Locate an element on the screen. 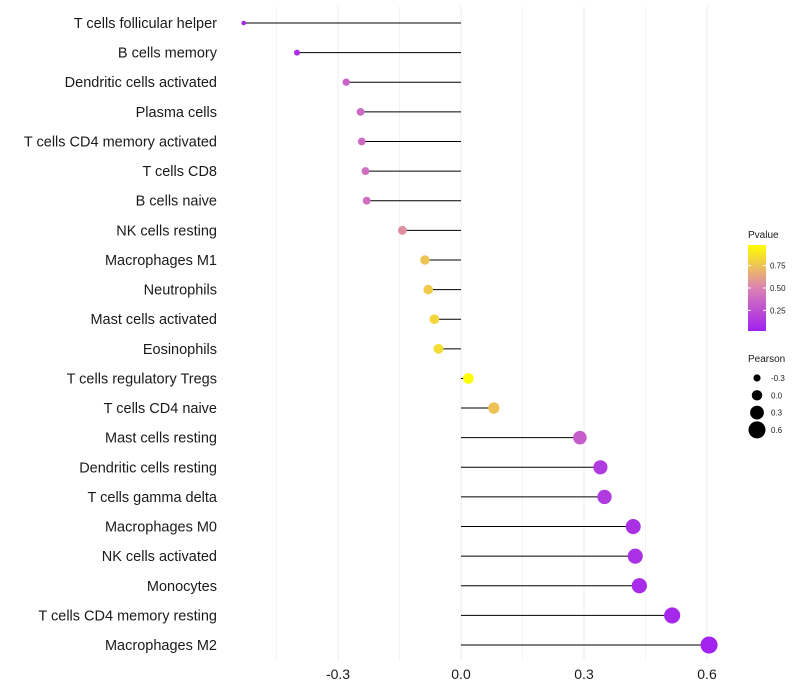 The width and height of the screenshot is (800, 700). category-label: NK cells resting is located at coordinates (166, 231).